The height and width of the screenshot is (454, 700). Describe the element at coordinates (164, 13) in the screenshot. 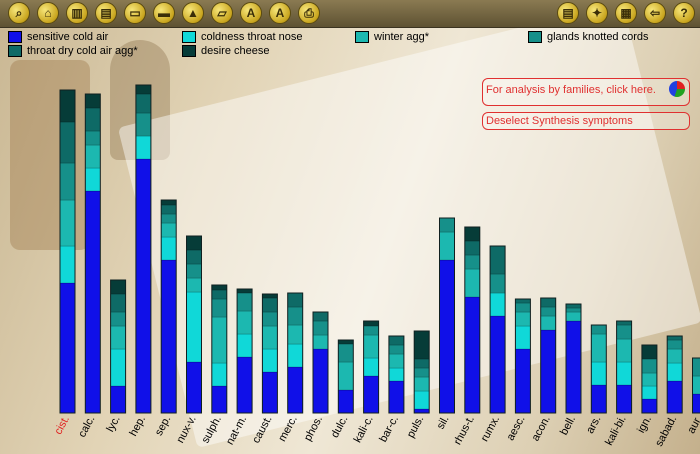

I see `card-icon: ▬` at that location.